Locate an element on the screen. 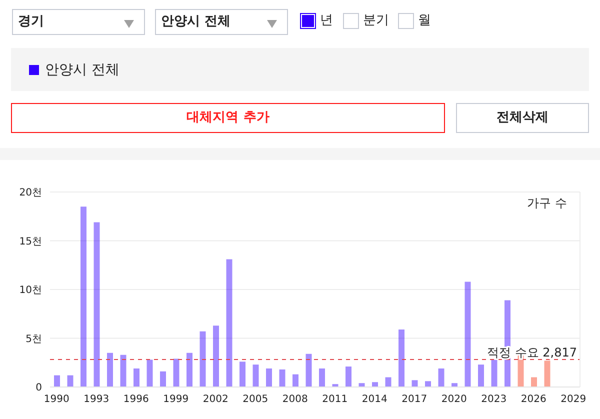 This screenshot has height=419, width=600. y-tick-label: 20천 is located at coordinates (30, 193).